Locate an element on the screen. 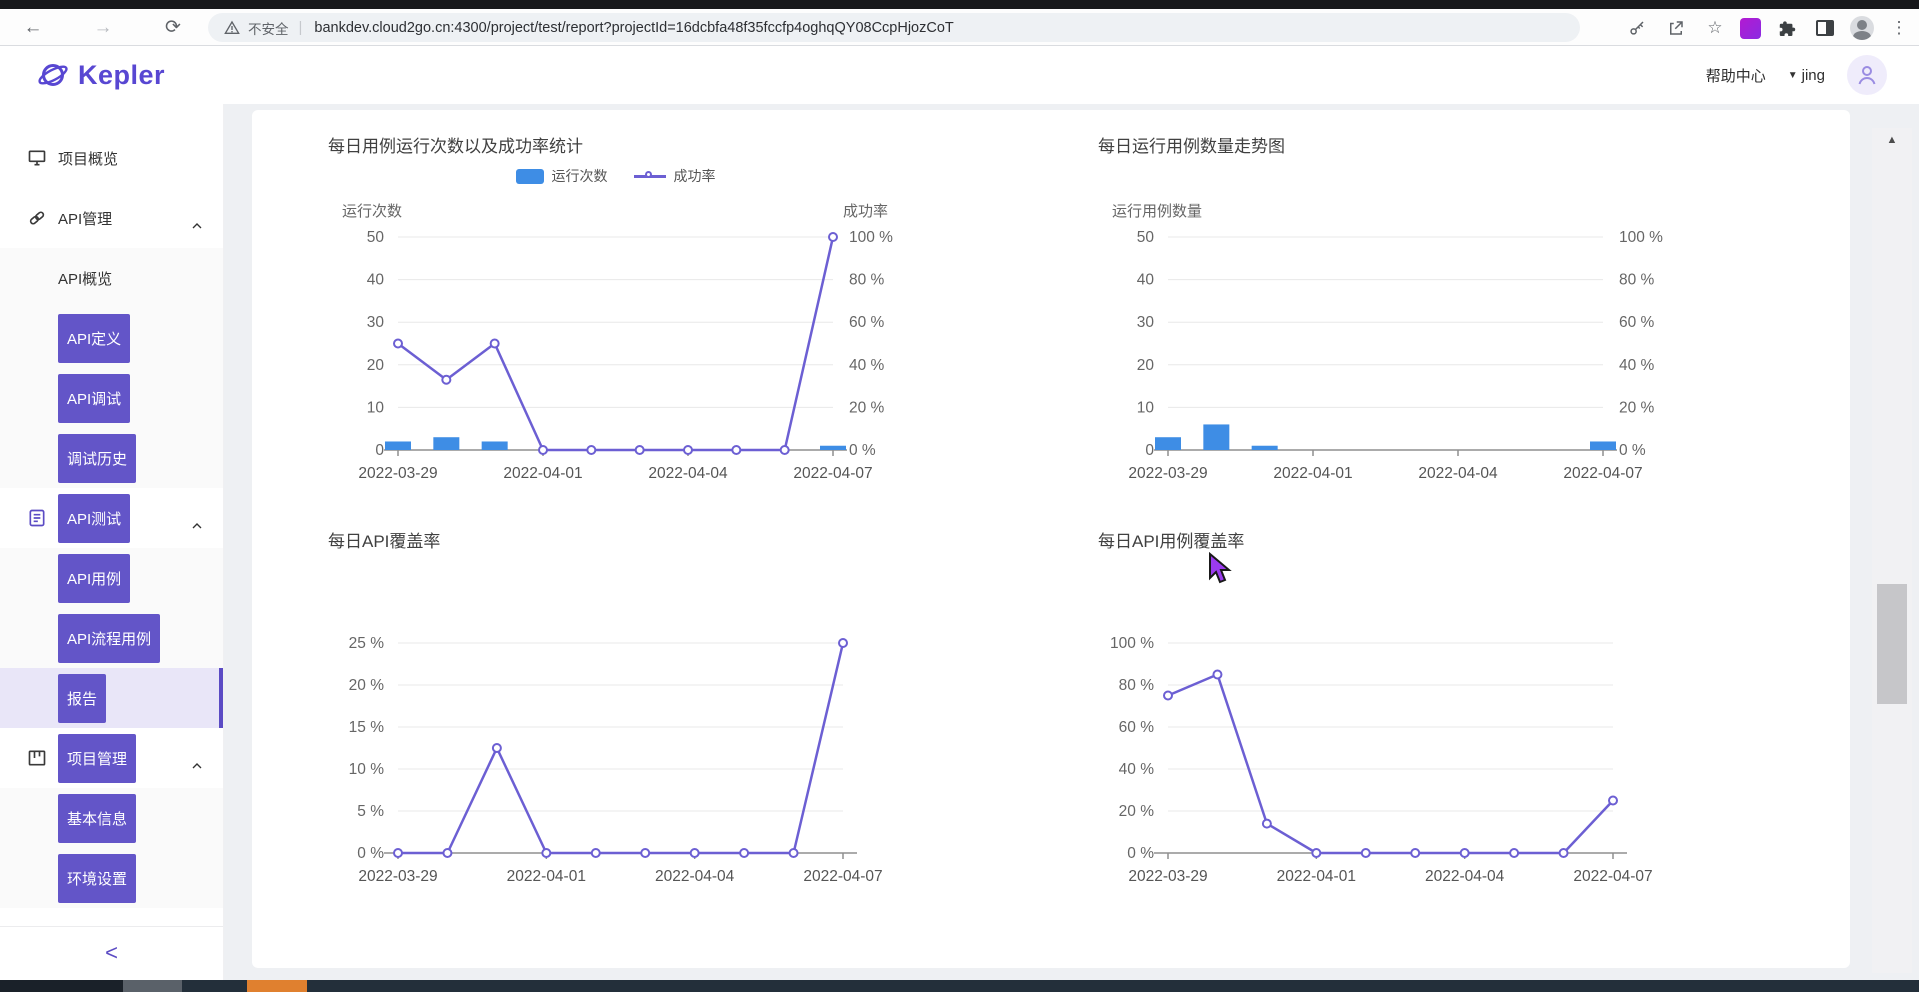 The width and height of the screenshot is (1919, 992). sidebar-item-API定义: API定义 is located at coordinates (111, 338).